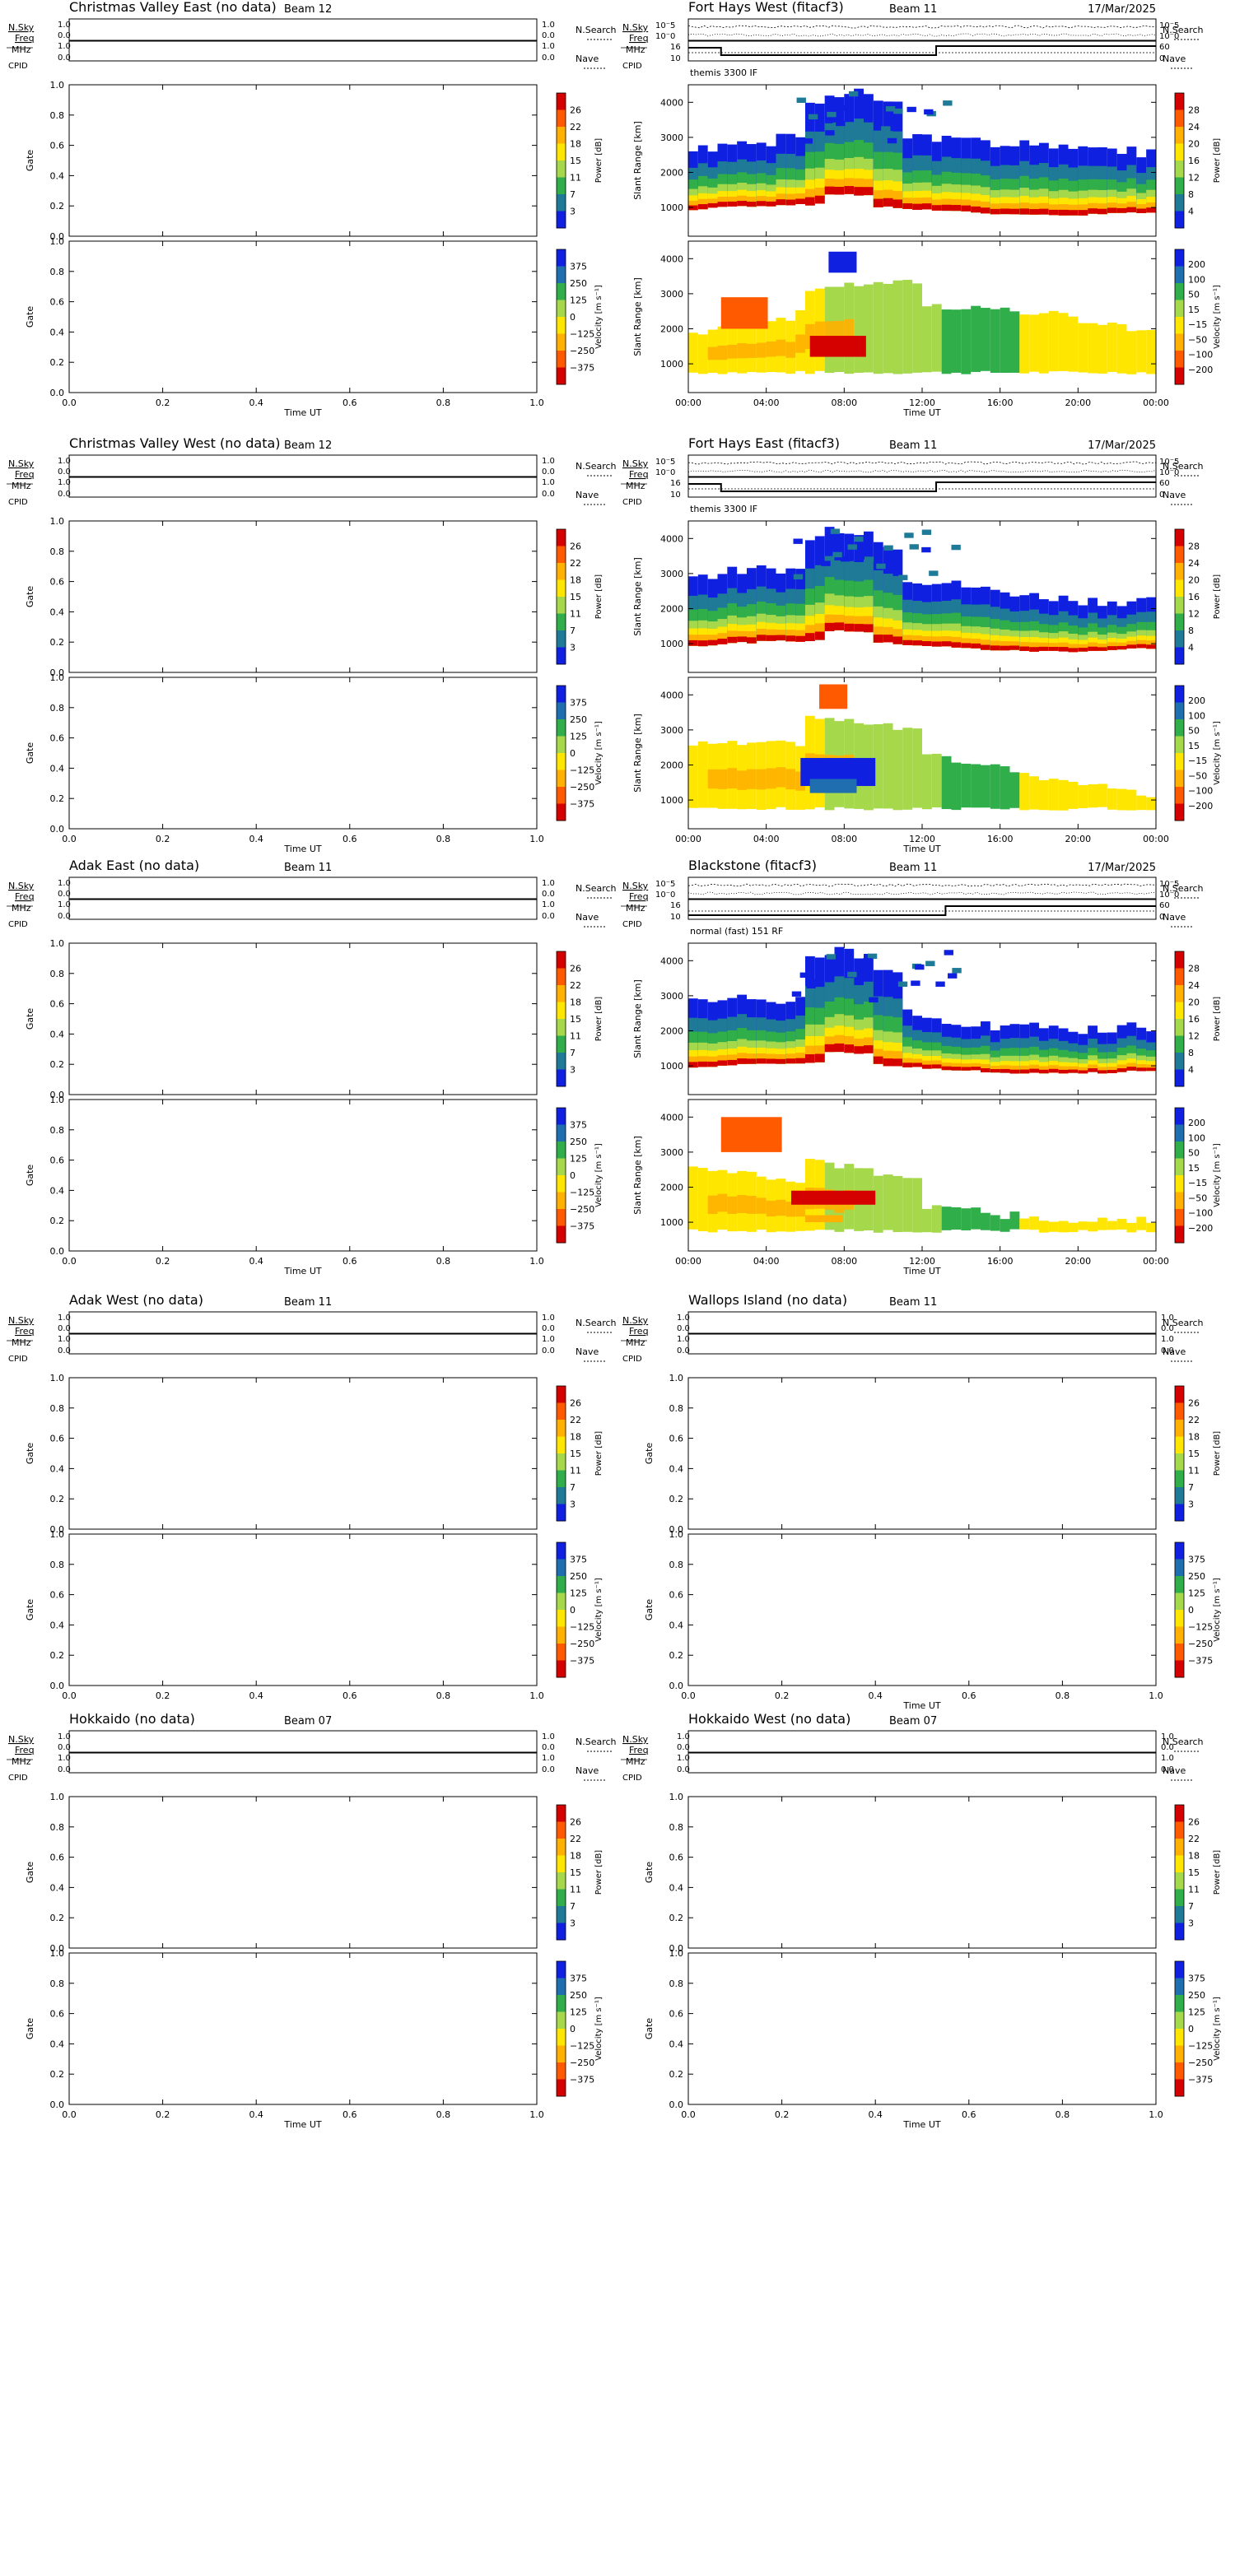 The width and height of the screenshot is (1235, 2576). Describe the element at coordinates (302, 849) in the screenshot. I see `x-axis-label: Time UT` at that location.